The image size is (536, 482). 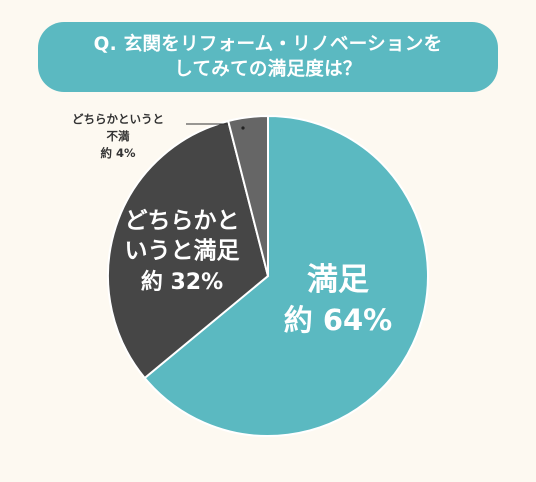 What do you see at coordinates (182, 282) in the screenshot?
I see `slice-label-somewhat-satisfied-value: 約 32%` at bounding box center [182, 282].